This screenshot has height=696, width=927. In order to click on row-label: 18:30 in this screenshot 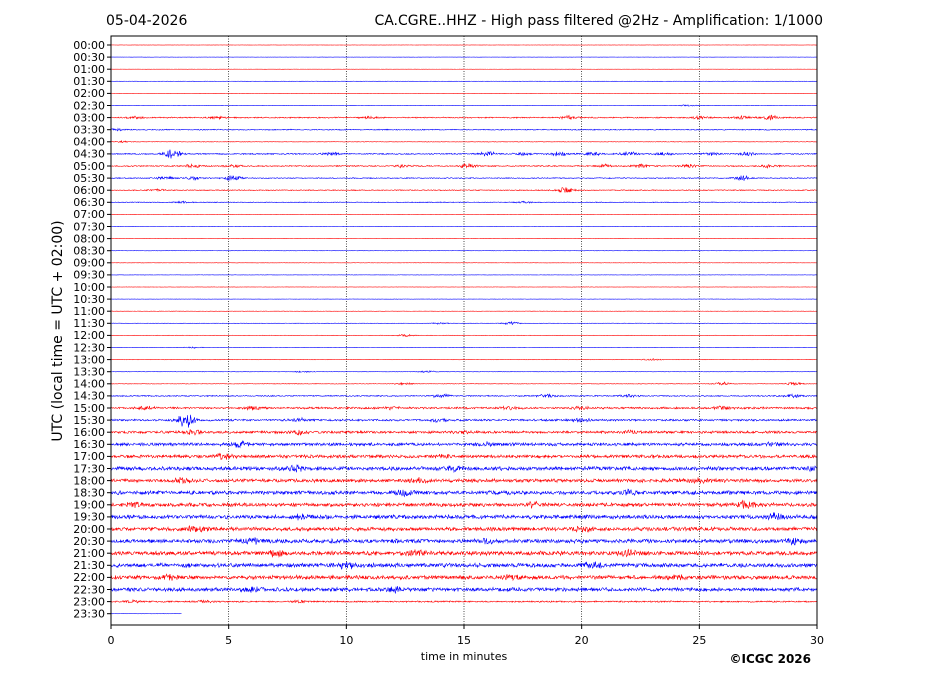, I will do `click(89, 493)`.